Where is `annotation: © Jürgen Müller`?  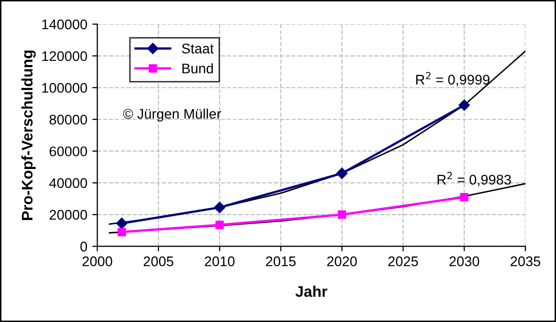
annotation: © Jürgen Müller is located at coordinates (172, 115).